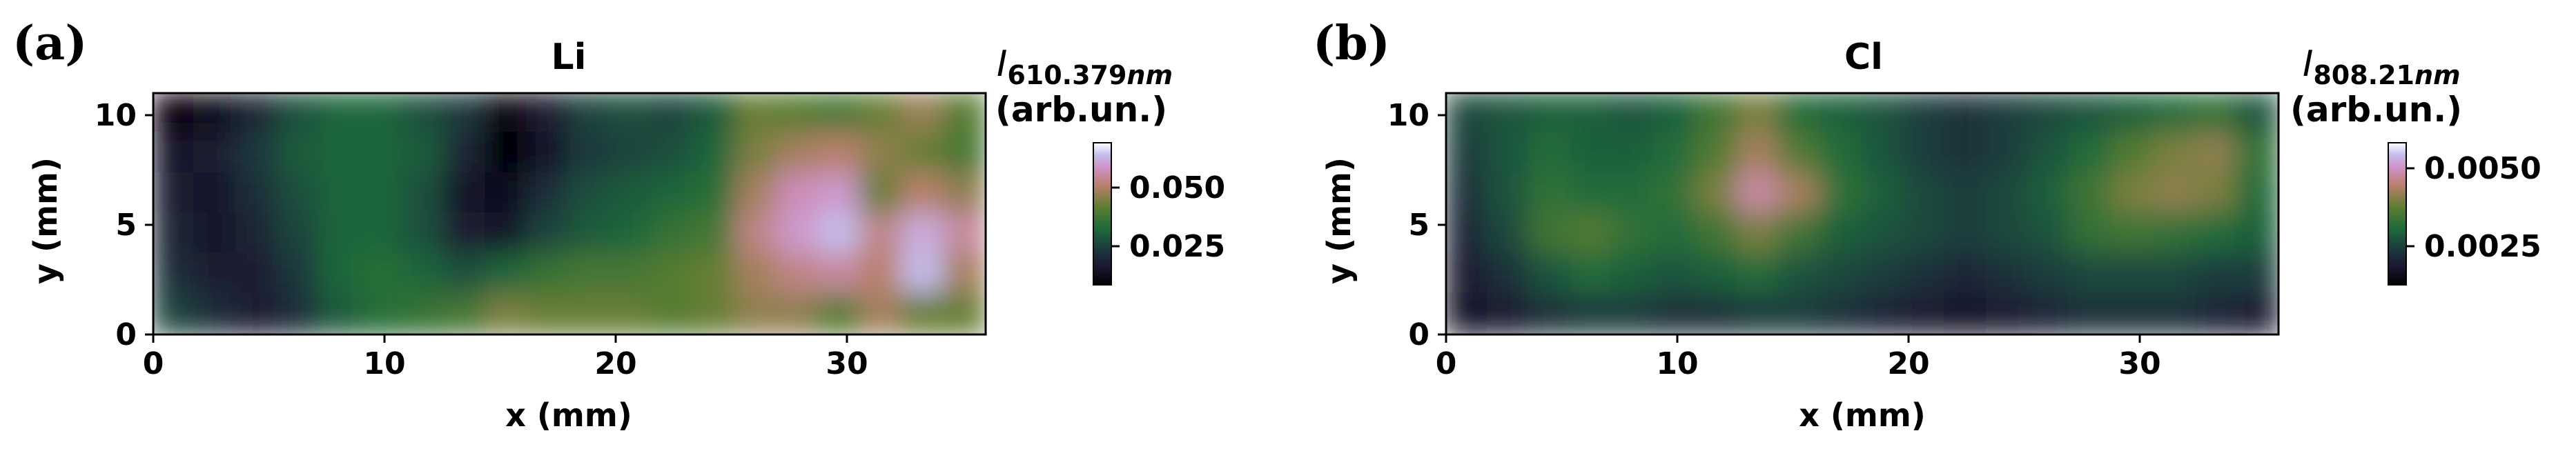 The image size is (2576, 460). What do you see at coordinates (569, 58) in the screenshot?
I see `plot-title: Li` at bounding box center [569, 58].